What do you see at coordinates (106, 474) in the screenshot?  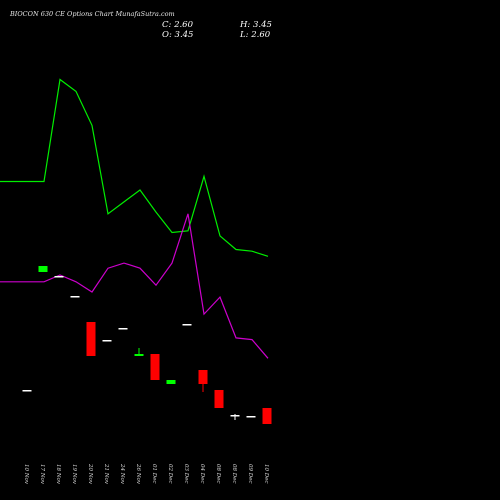 I see `x-tick-label: 21 Nov` at bounding box center [106, 474].